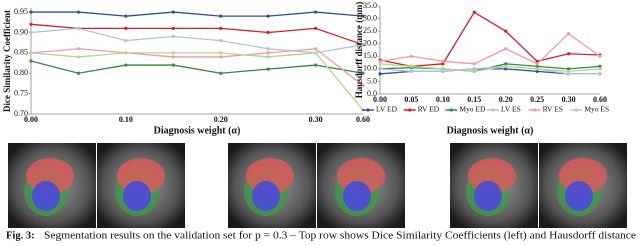 The height and width of the screenshot is (246, 640). I want to click on x-tick-label: 0.15, so click(474, 99).